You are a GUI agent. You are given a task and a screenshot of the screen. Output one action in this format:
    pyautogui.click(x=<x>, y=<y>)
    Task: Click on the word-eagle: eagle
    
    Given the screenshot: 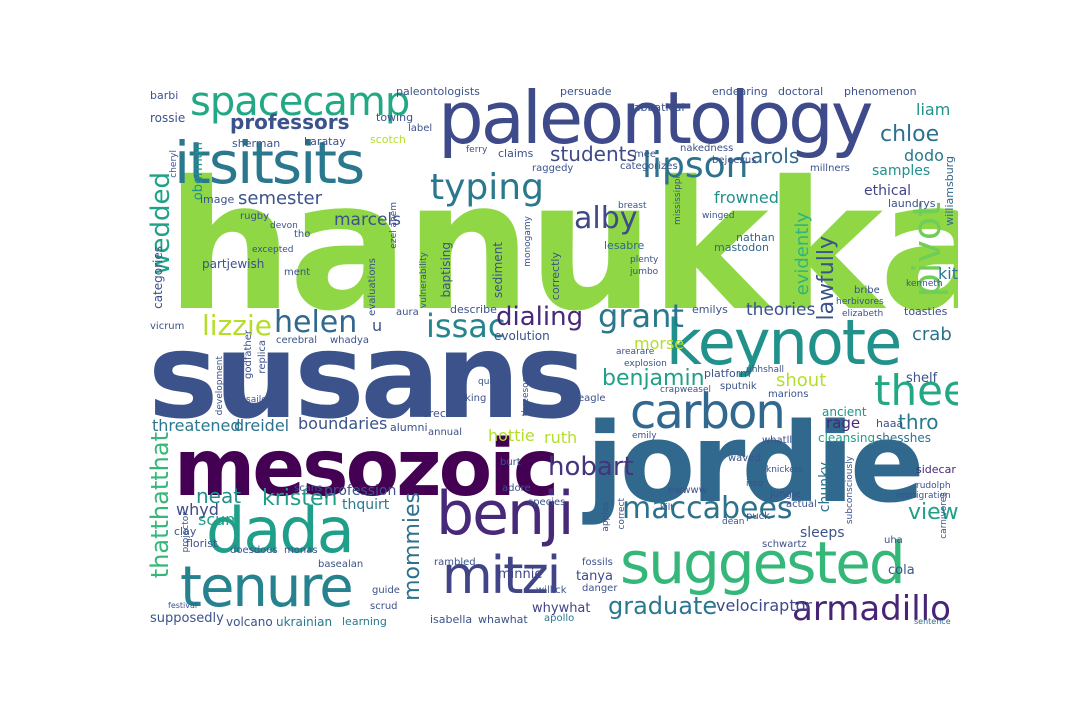 What is the action you would take?
    pyautogui.click(x=592, y=398)
    